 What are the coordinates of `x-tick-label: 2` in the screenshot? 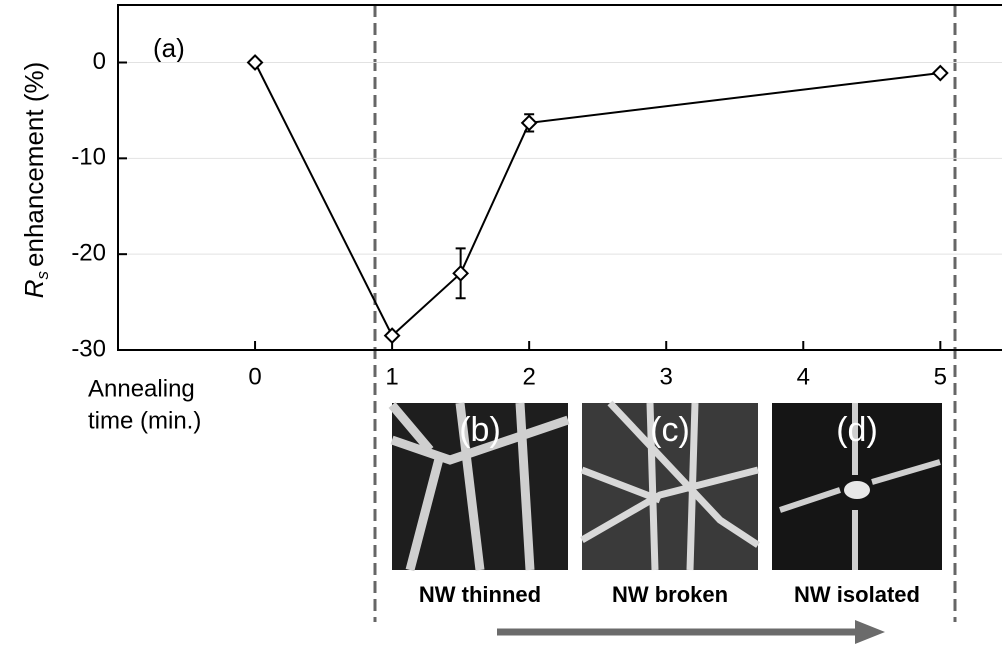 It's located at (528, 376).